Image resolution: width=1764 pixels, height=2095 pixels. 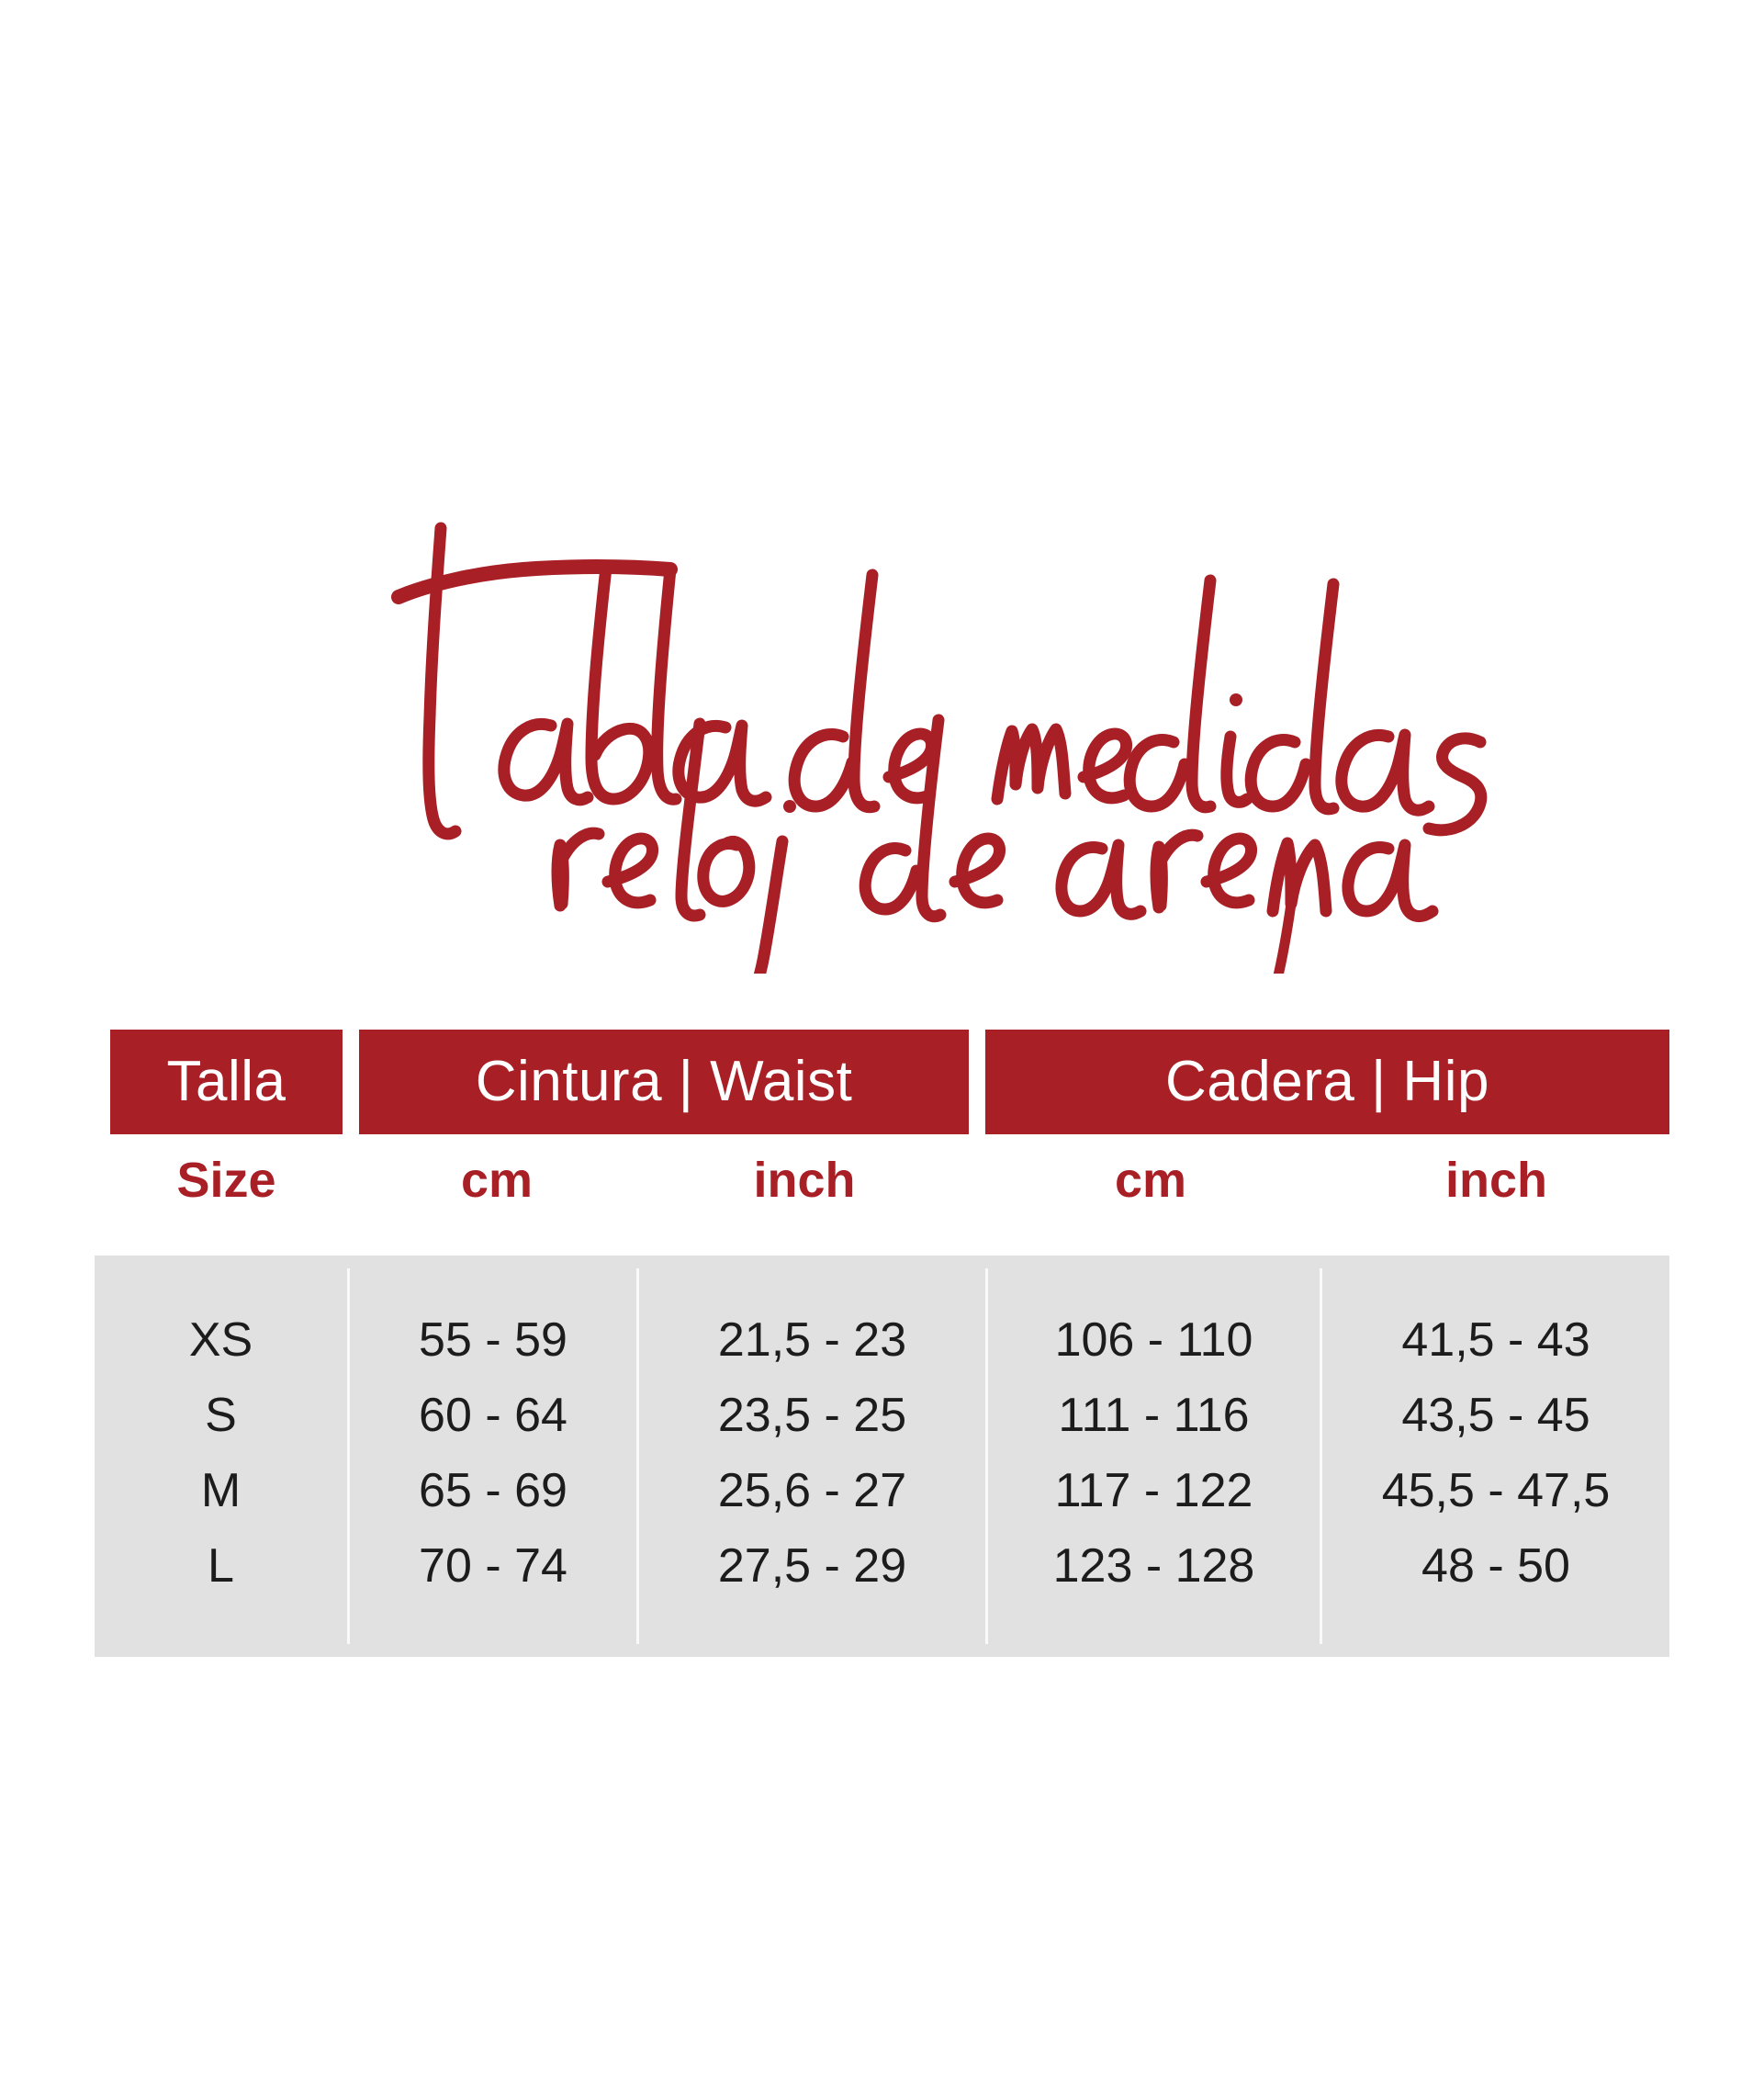 I want to click on cell-size: S, so click(x=221, y=1415).